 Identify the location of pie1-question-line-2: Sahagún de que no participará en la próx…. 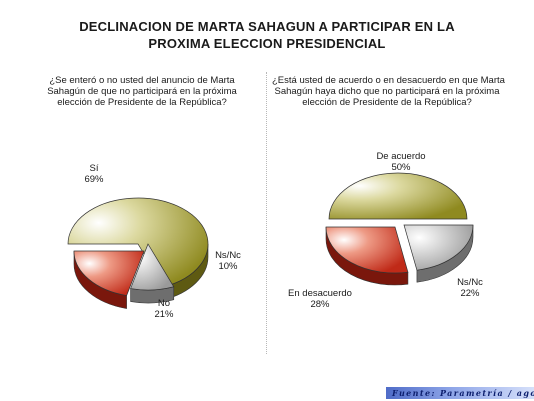
(142, 91).